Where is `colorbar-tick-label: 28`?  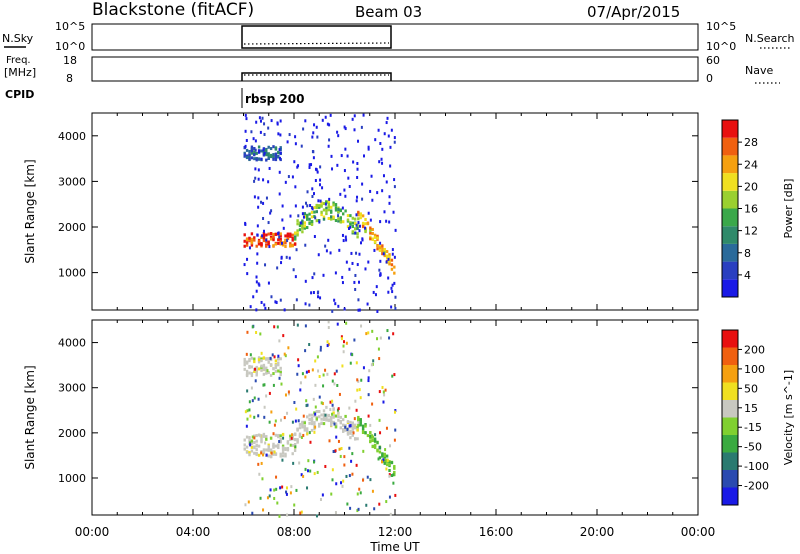 colorbar-tick-label: 28 is located at coordinates (751, 142).